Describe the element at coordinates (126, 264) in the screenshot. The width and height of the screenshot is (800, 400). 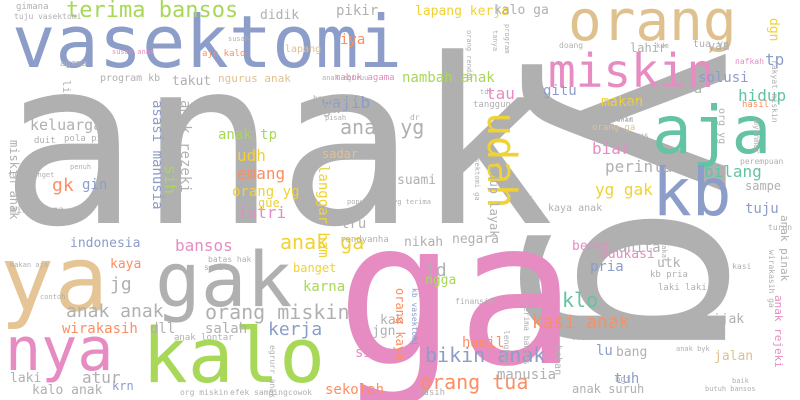
I see `word-kaya: kaya` at that location.